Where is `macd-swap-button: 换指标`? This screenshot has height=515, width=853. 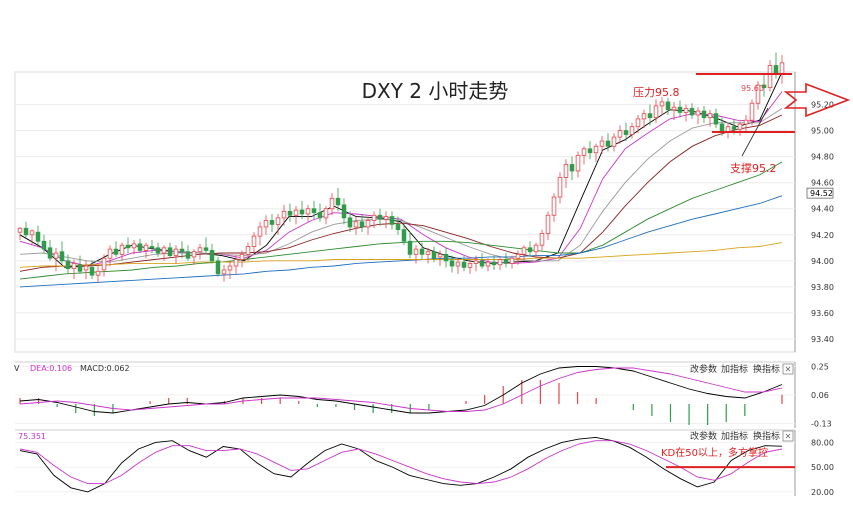 macd-swap-button: 换指标 is located at coordinates (766, 369).